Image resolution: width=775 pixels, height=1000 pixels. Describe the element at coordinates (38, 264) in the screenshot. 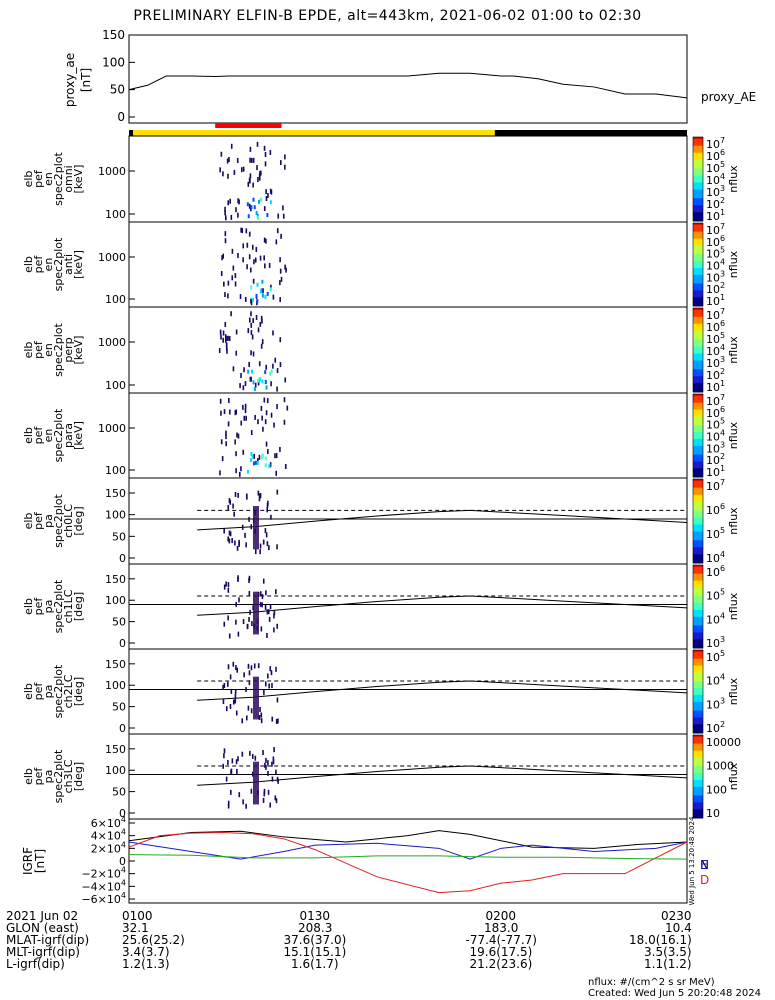

I see `ylabel-en_anti: pef` at that location.